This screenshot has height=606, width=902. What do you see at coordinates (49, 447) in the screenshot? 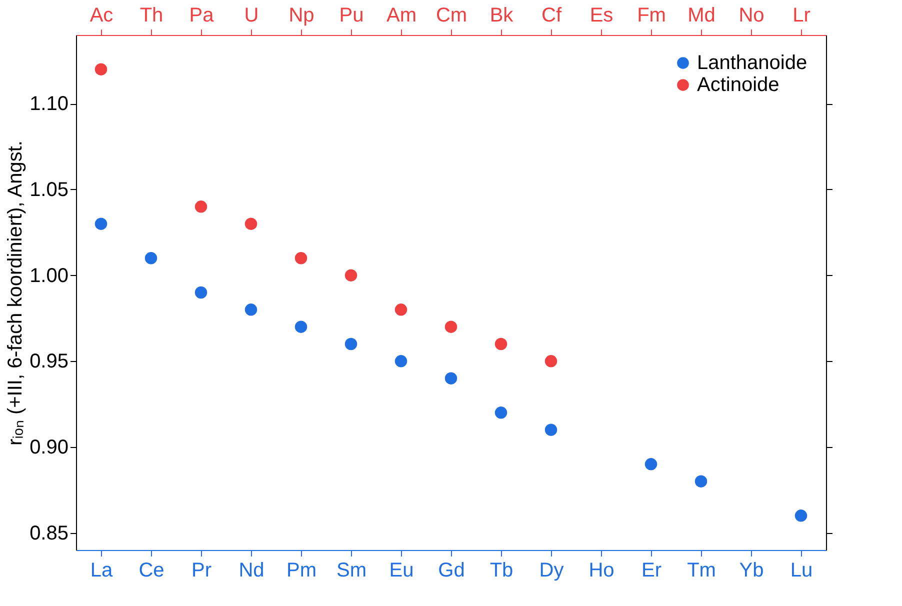
I see `y-tick-label: 0.90` at bounding box center [49, 447].